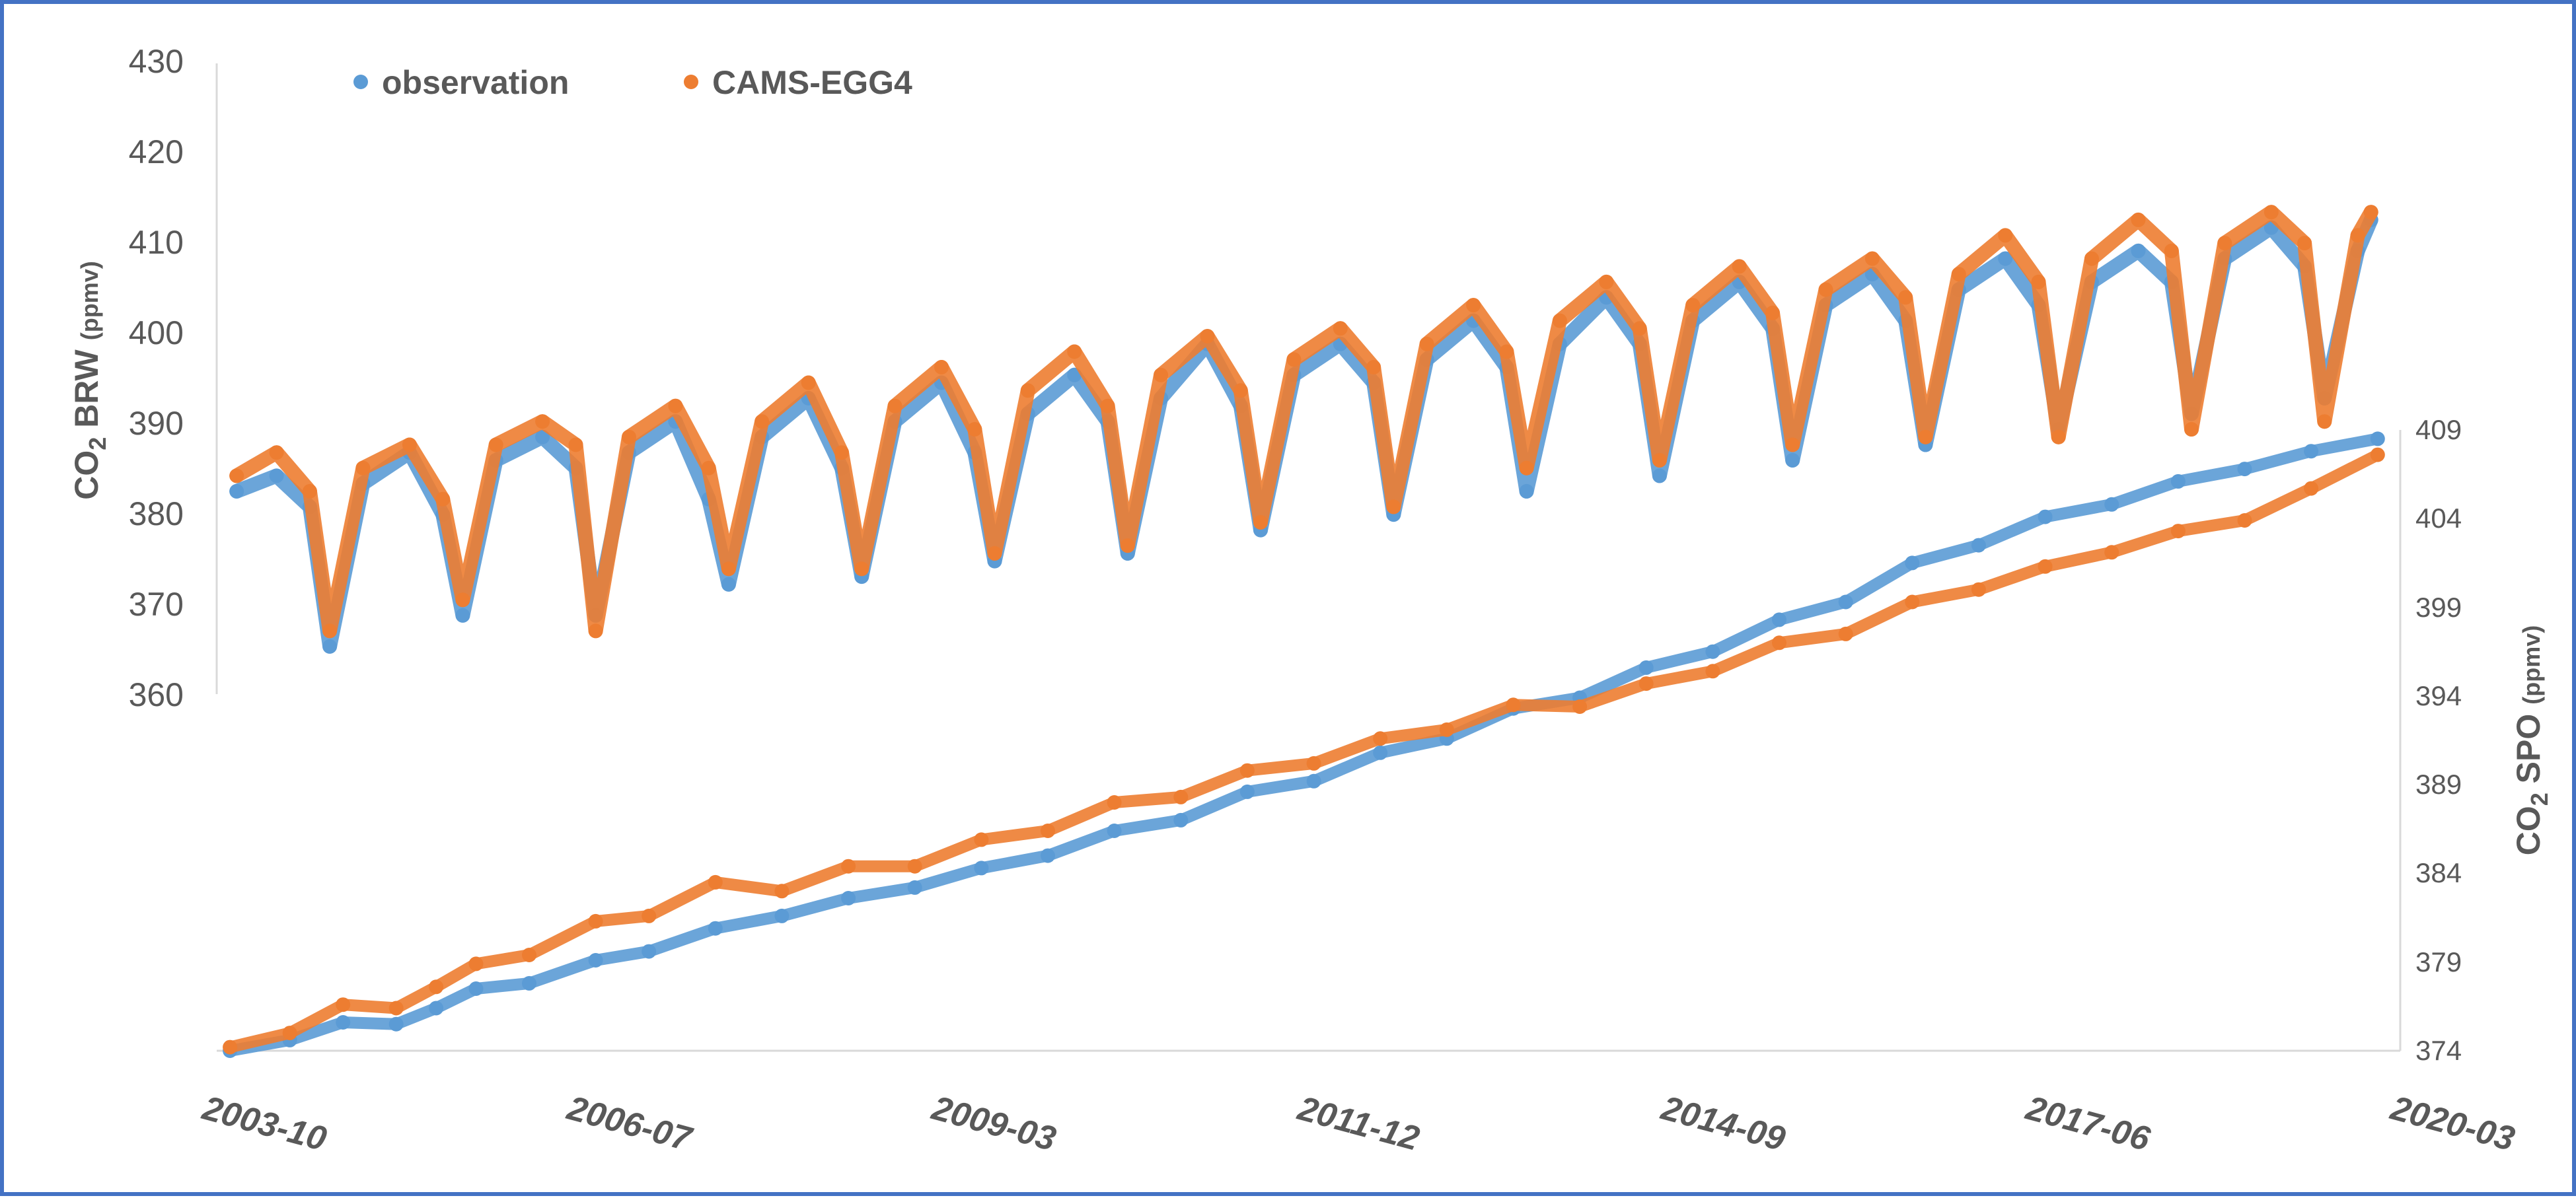 This screenshot has height=1200, width=2576. What do you see at coordinates (90, 300) in the screenshot?
I see `left-axis-title-unit: (ppmv)` at bounding box center [90, 300].